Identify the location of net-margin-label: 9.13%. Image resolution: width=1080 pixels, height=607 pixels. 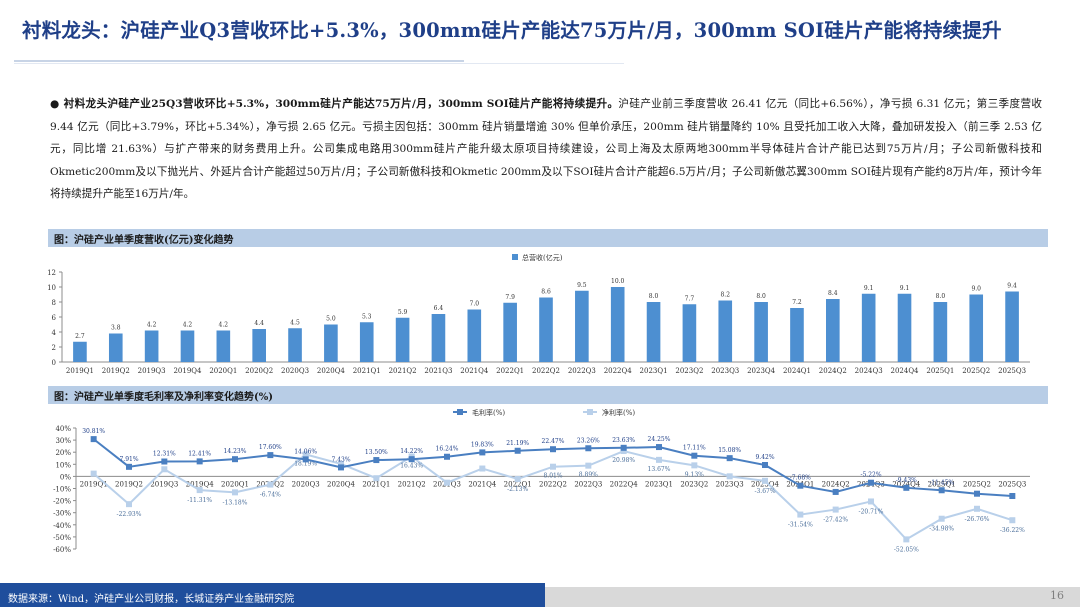
(694, 474).